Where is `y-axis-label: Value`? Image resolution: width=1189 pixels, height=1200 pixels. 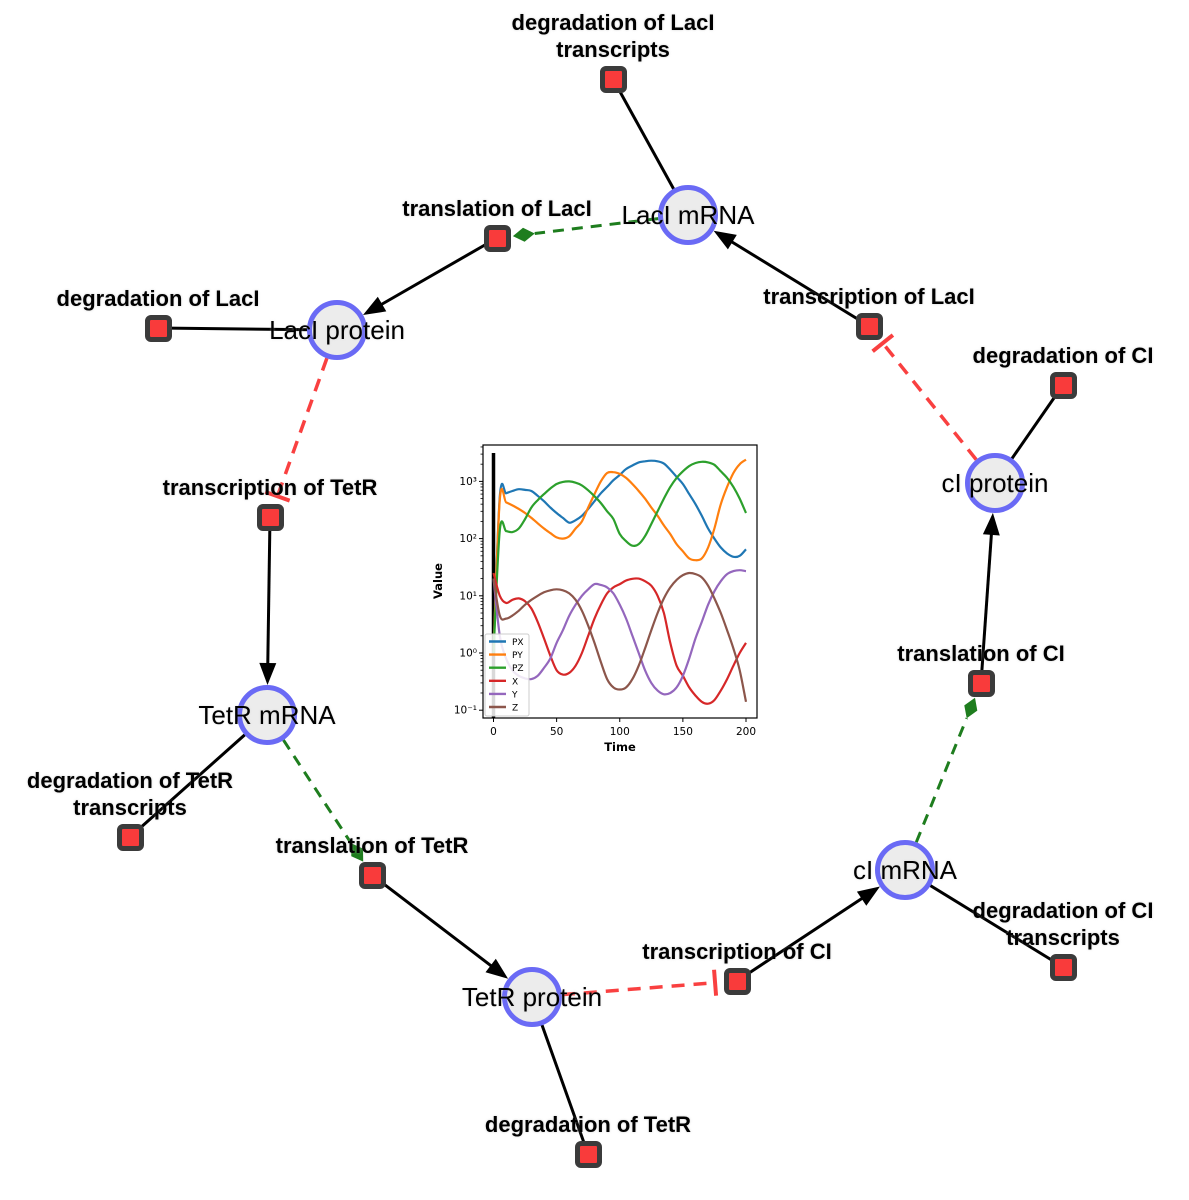 y-axis-label: Value is located at coordinates (438, 581).